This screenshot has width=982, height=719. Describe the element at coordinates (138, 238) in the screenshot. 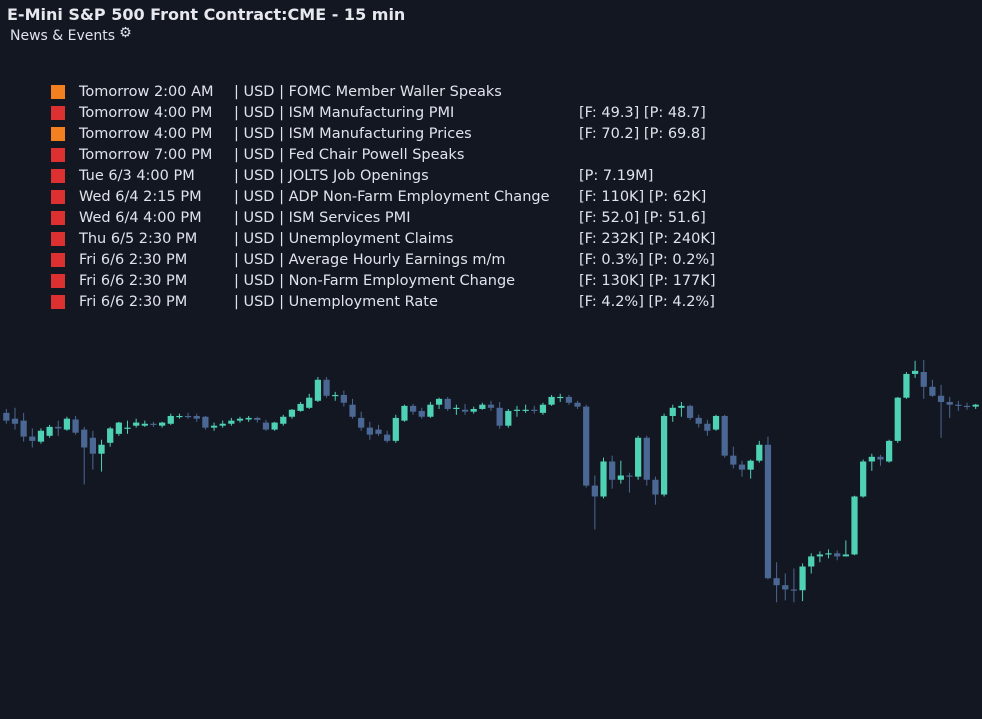

I see `event-time: Thu 6/5 2:30 PM` at that location.